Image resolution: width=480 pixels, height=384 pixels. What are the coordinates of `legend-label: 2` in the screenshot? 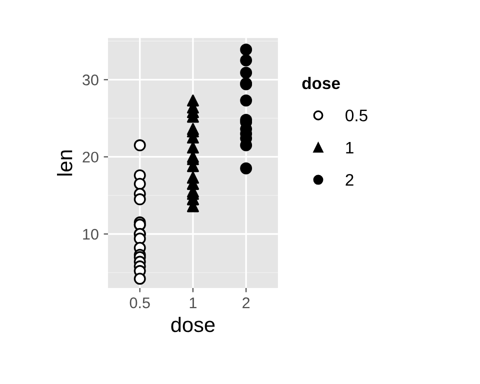 It's located at (350, 180).